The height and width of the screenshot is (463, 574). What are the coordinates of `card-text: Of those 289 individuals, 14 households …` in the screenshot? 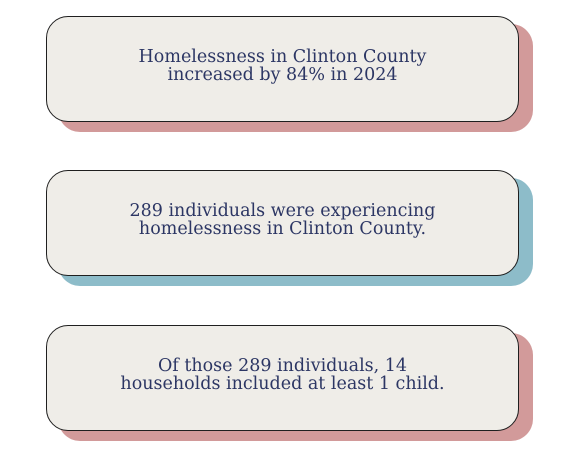 It's located at (282, 375).